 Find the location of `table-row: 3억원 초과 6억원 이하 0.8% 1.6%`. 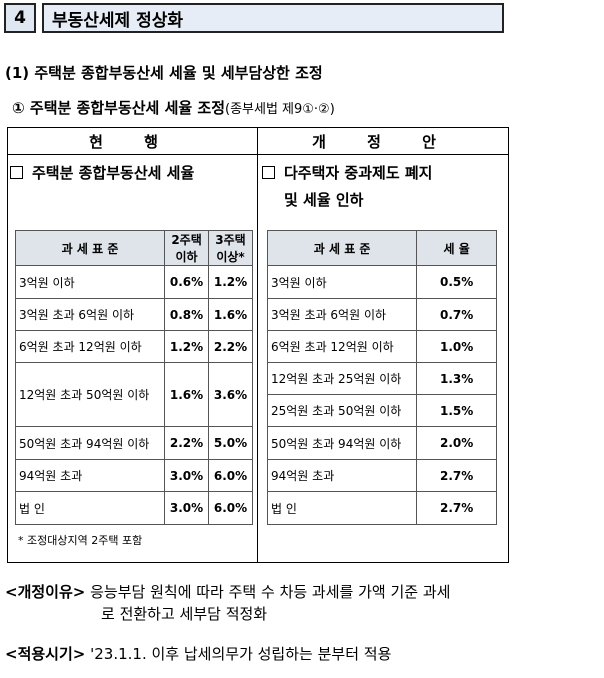

table-row: 3억원 초과 6억원 이하 0.8% 1.6% is located at coordinates (133, 314).